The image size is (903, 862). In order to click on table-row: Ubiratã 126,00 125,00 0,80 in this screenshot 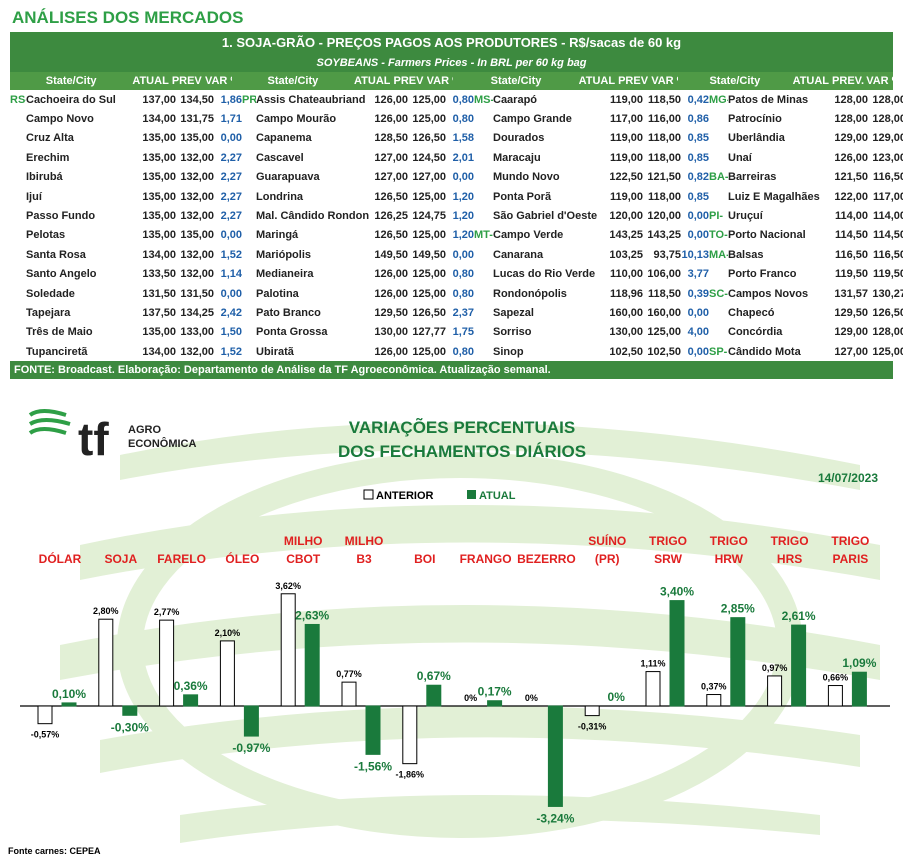, I will do `click(358, 351)`.